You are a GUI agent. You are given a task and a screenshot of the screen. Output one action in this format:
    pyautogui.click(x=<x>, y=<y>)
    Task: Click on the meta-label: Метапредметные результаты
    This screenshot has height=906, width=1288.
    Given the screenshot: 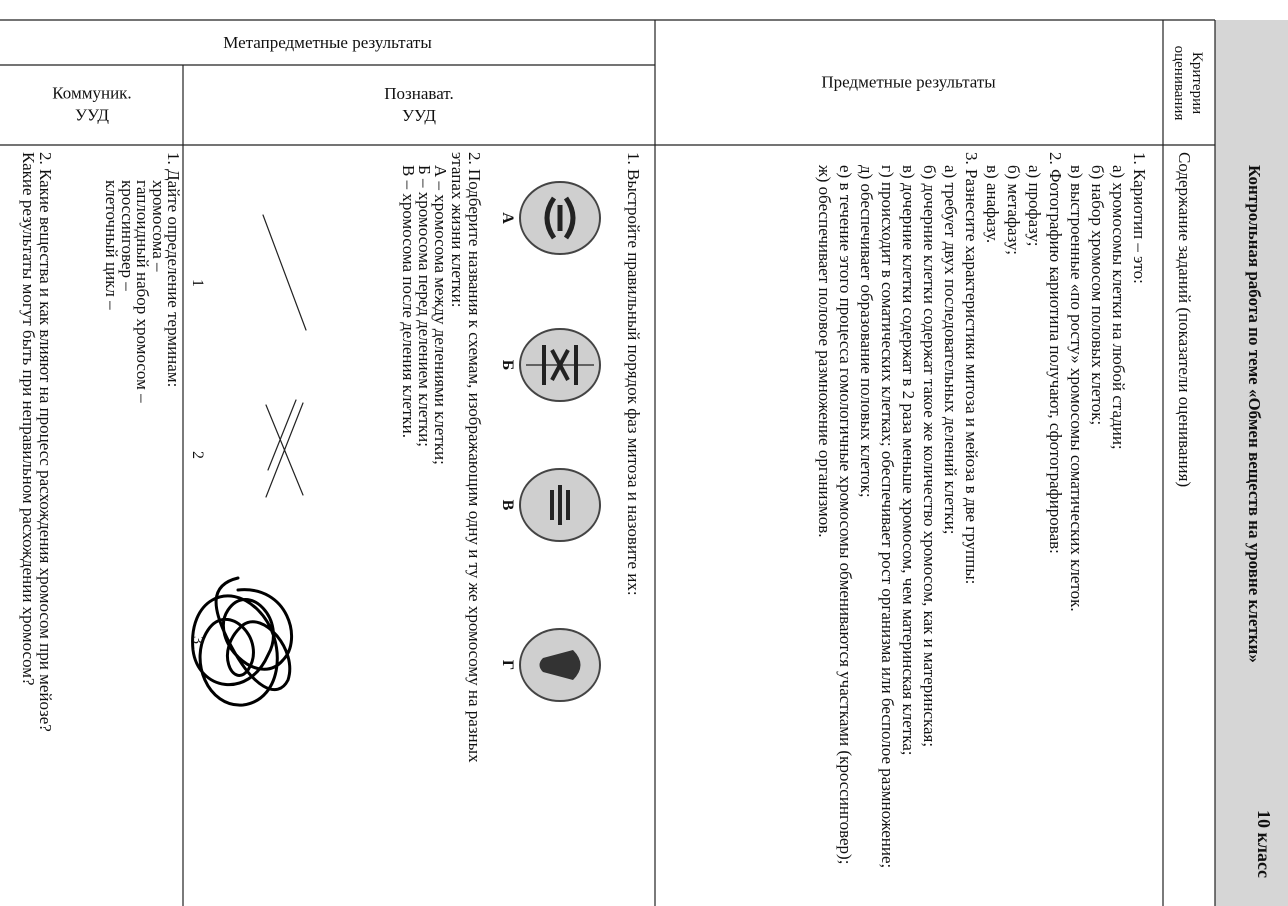 What is the action you would take?
    pyautogui.click(x=327, y=42)
    